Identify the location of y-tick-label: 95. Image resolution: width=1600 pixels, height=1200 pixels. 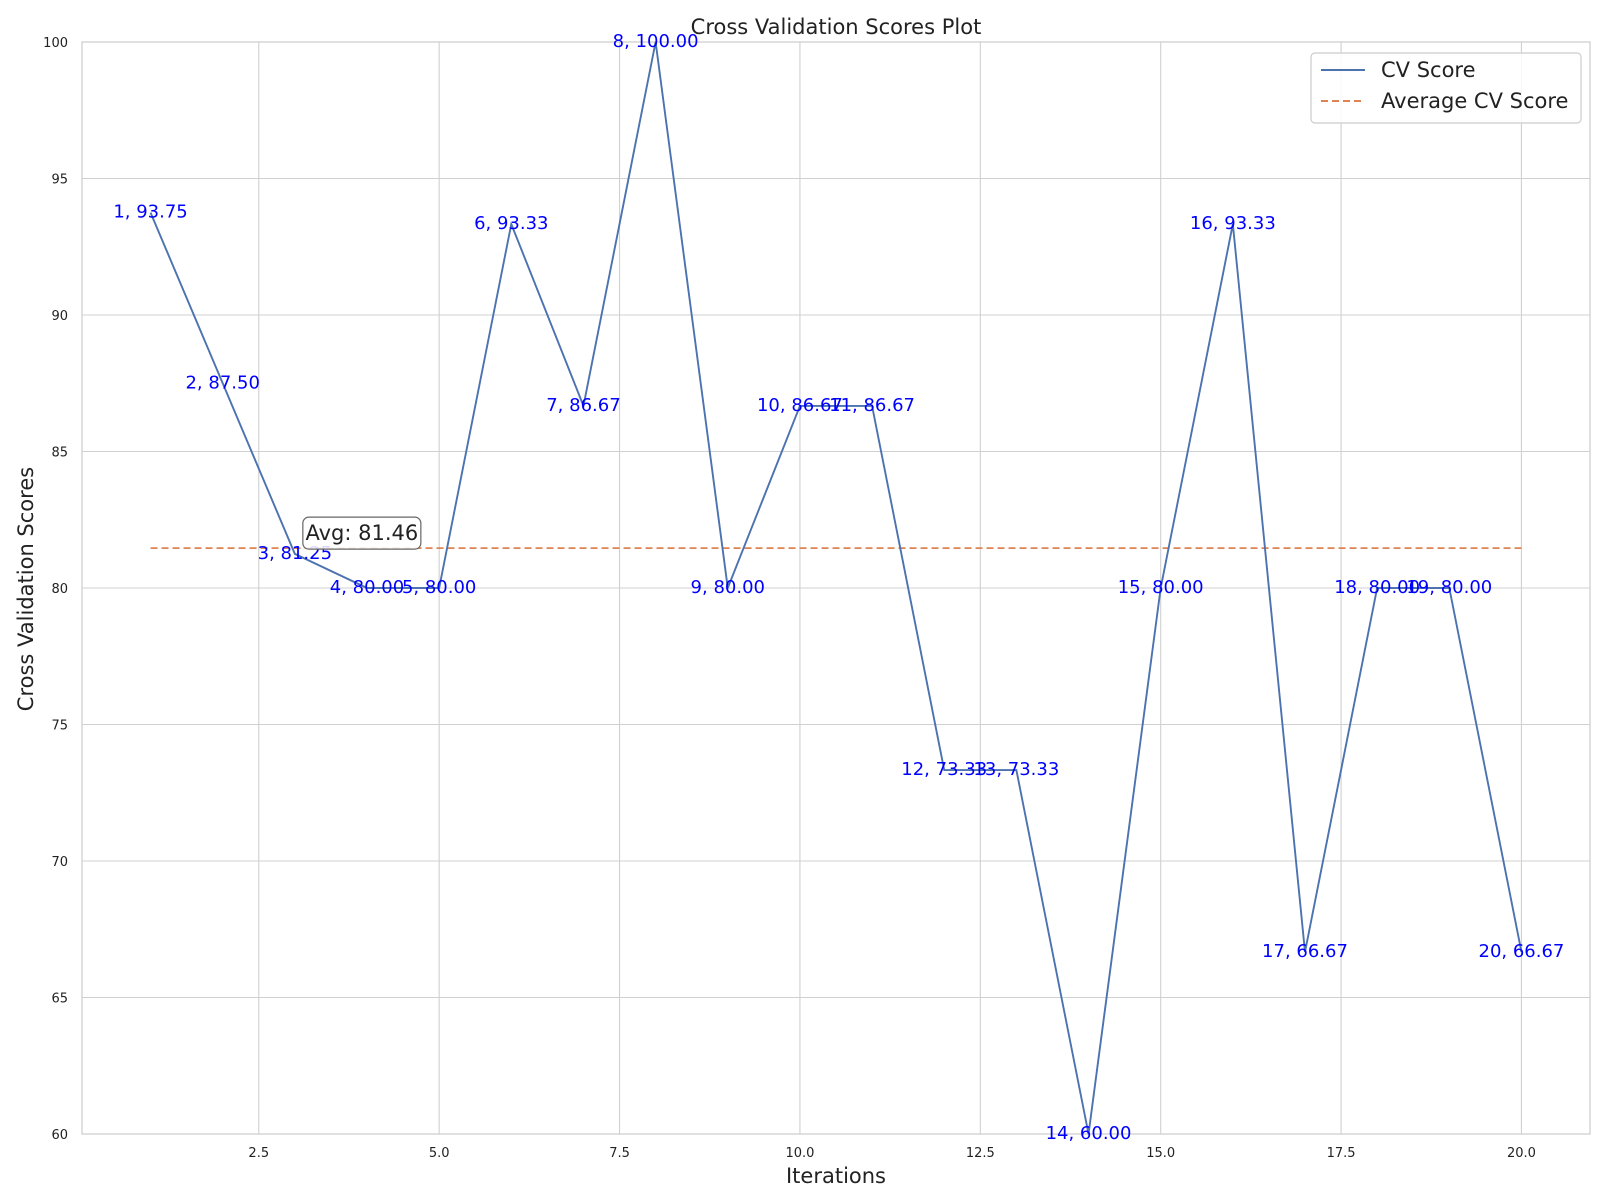
(59, 180).